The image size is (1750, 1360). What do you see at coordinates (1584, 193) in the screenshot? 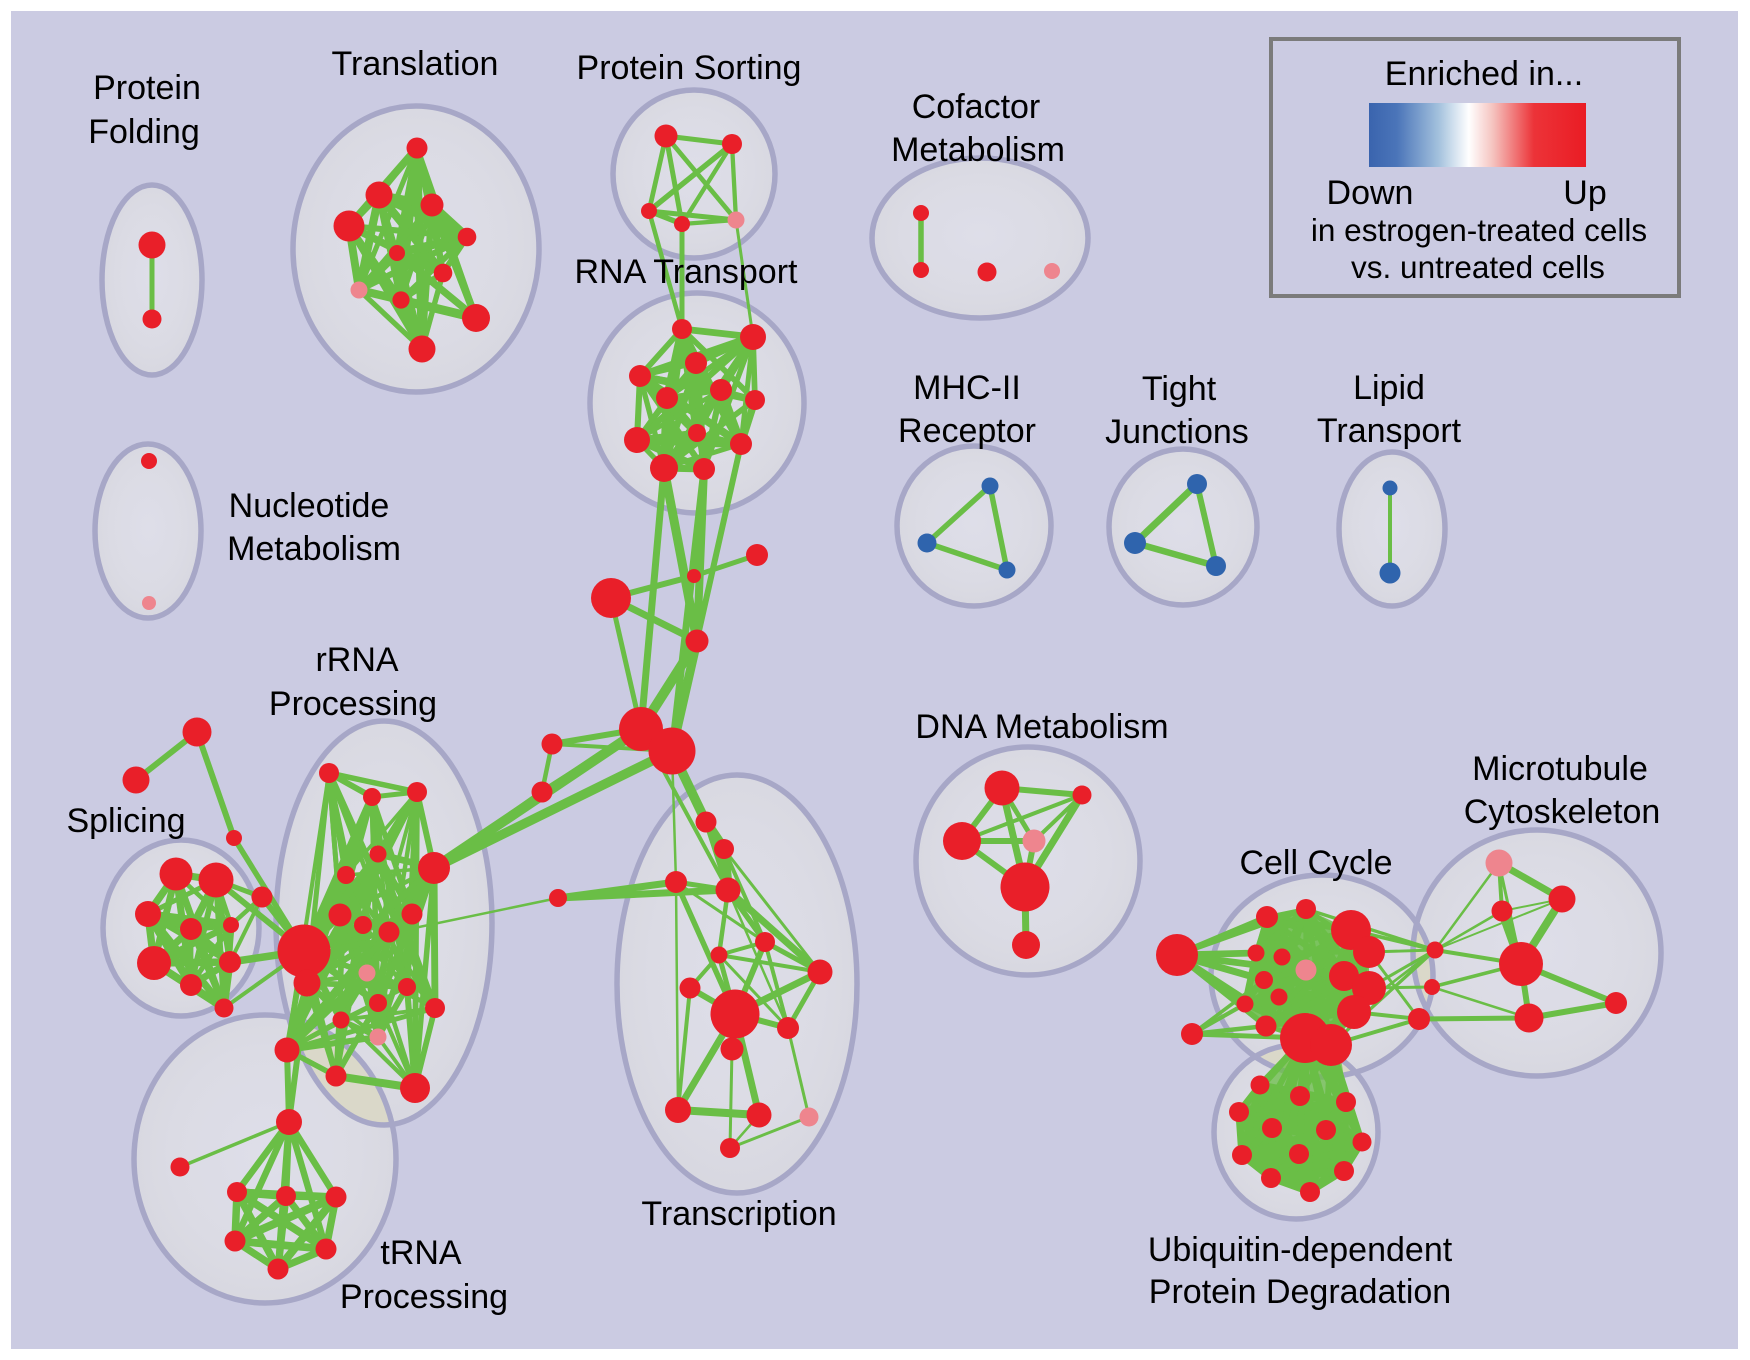
I see `svg-text: Up` at bounding box center [1584, 193].